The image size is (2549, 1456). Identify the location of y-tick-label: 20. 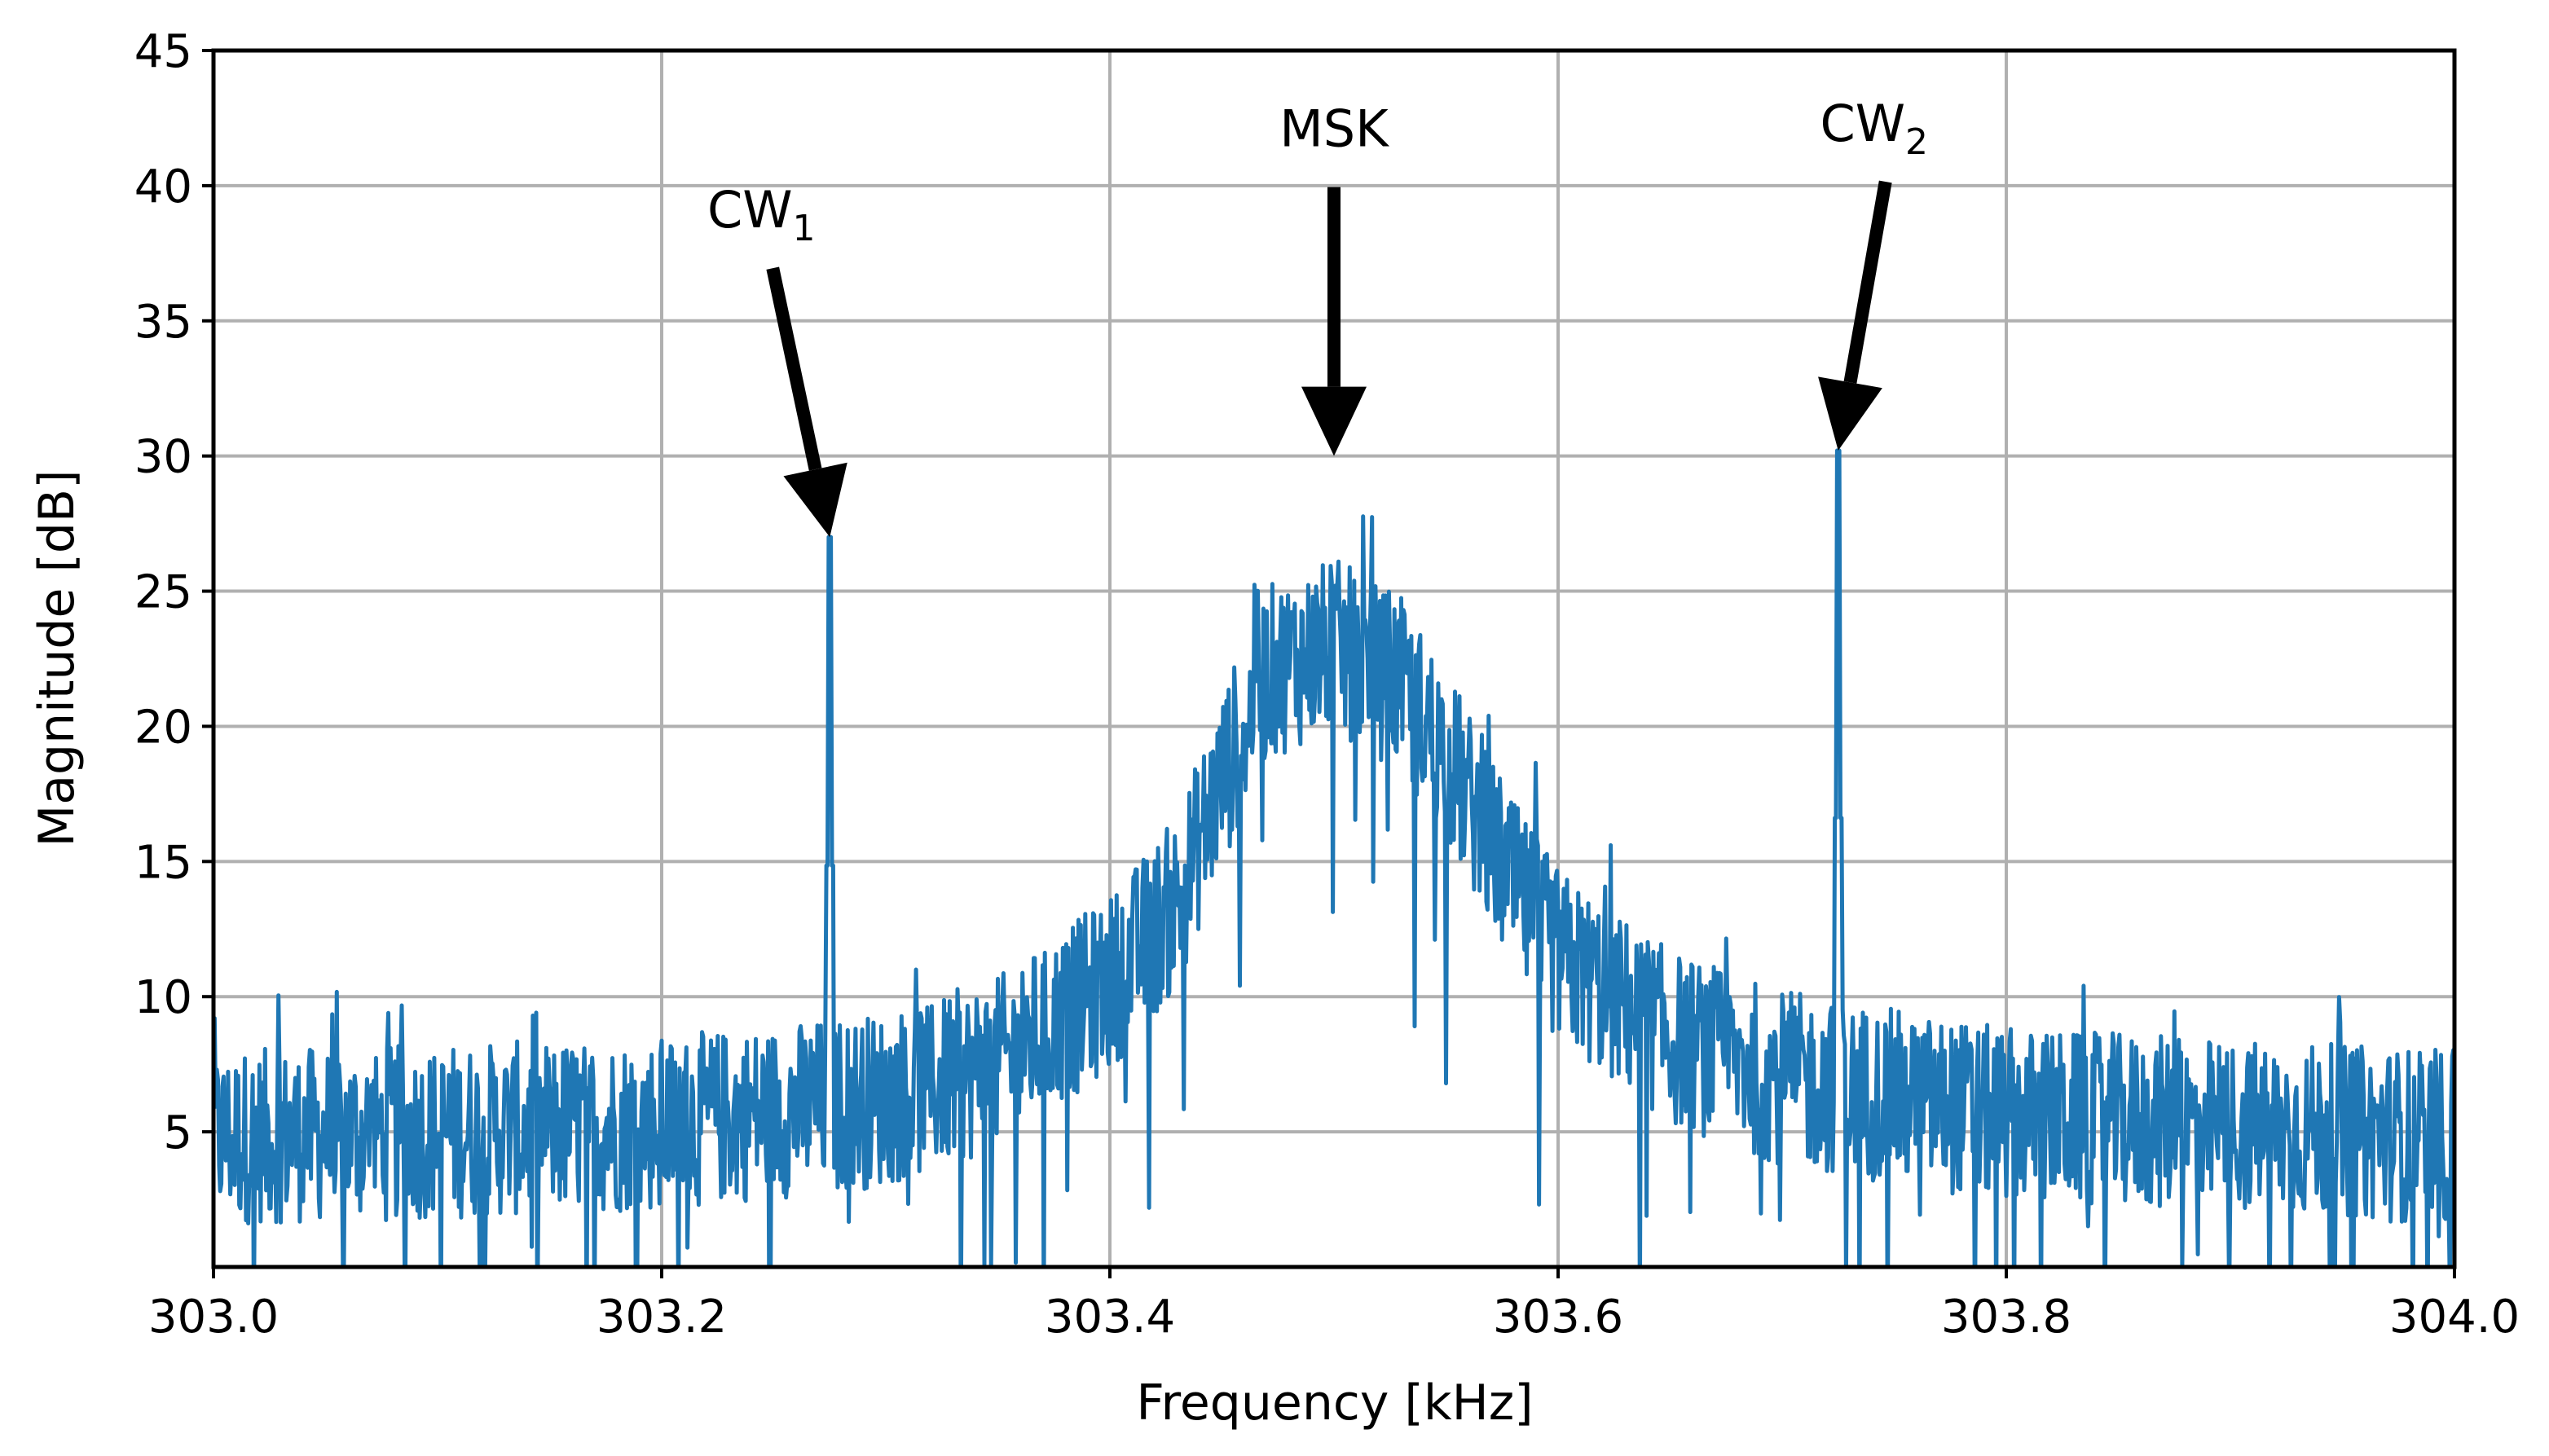
(163, 727).